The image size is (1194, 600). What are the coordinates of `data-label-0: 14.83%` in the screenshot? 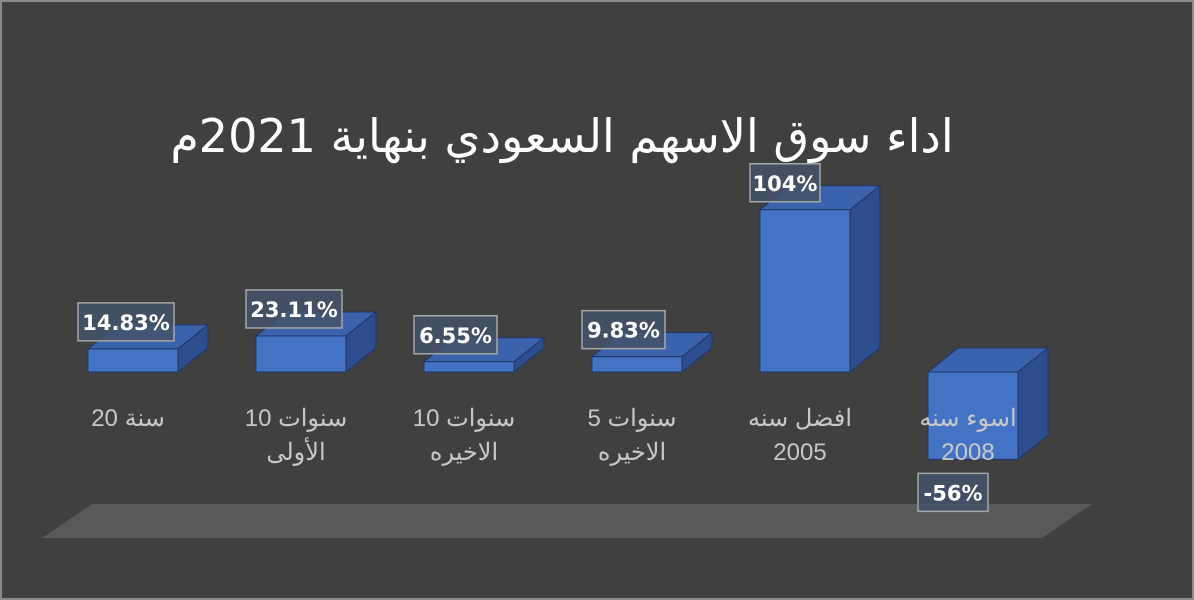 It's located at (125, 323).